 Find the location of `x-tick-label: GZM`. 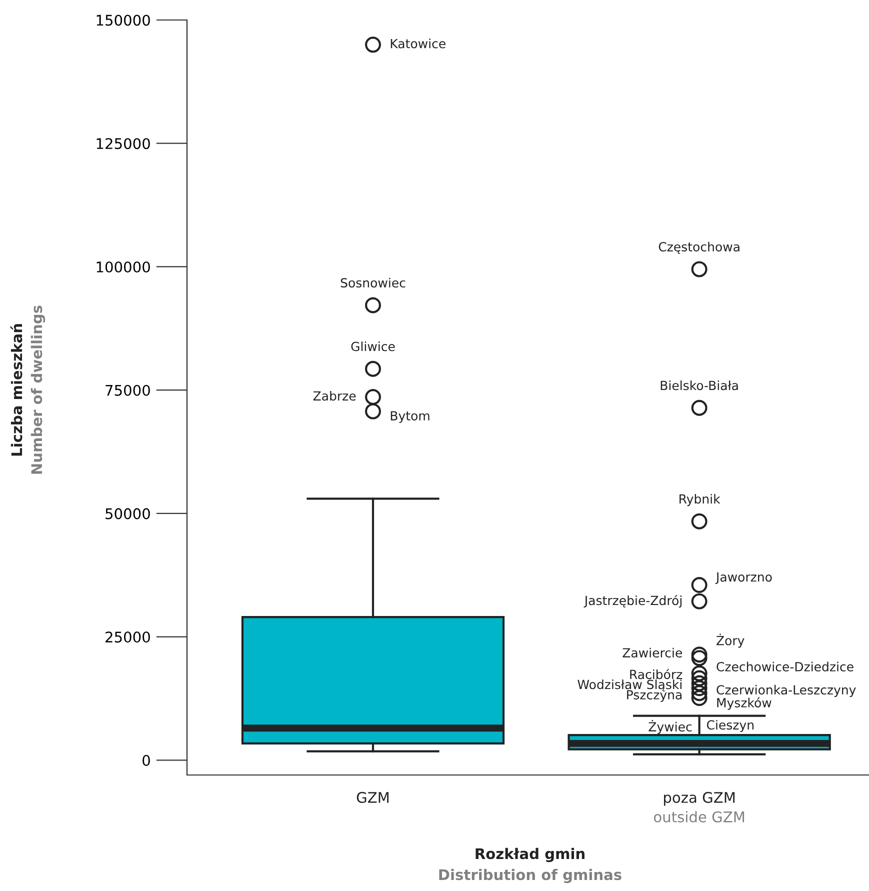

x-tick-label: GZM is located at coordinates (372, 797).